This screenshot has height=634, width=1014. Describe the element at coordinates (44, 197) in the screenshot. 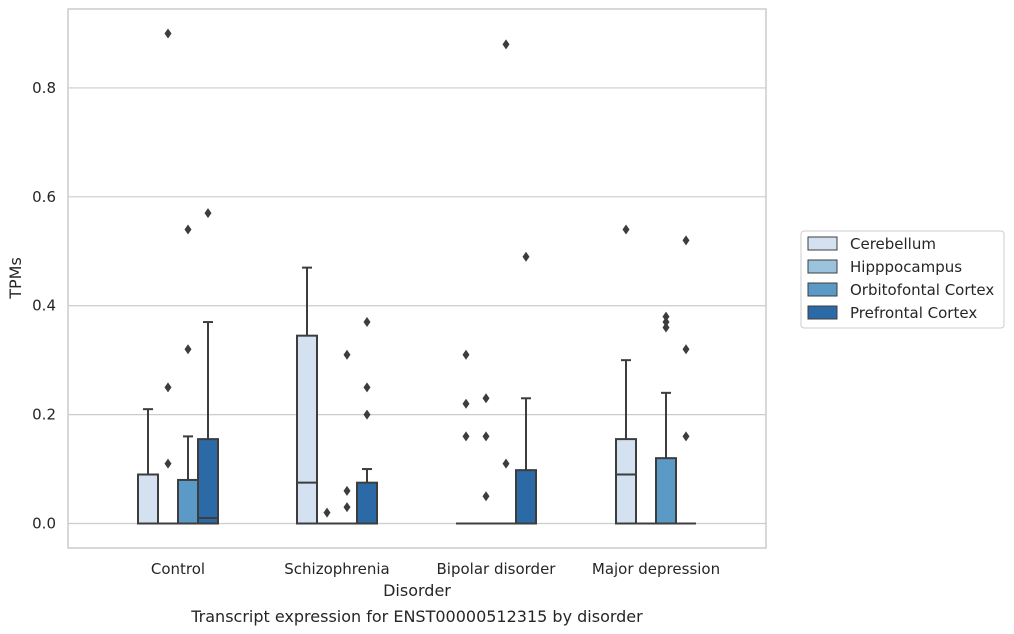

I see `y-tick-label: 0.6` at that location.